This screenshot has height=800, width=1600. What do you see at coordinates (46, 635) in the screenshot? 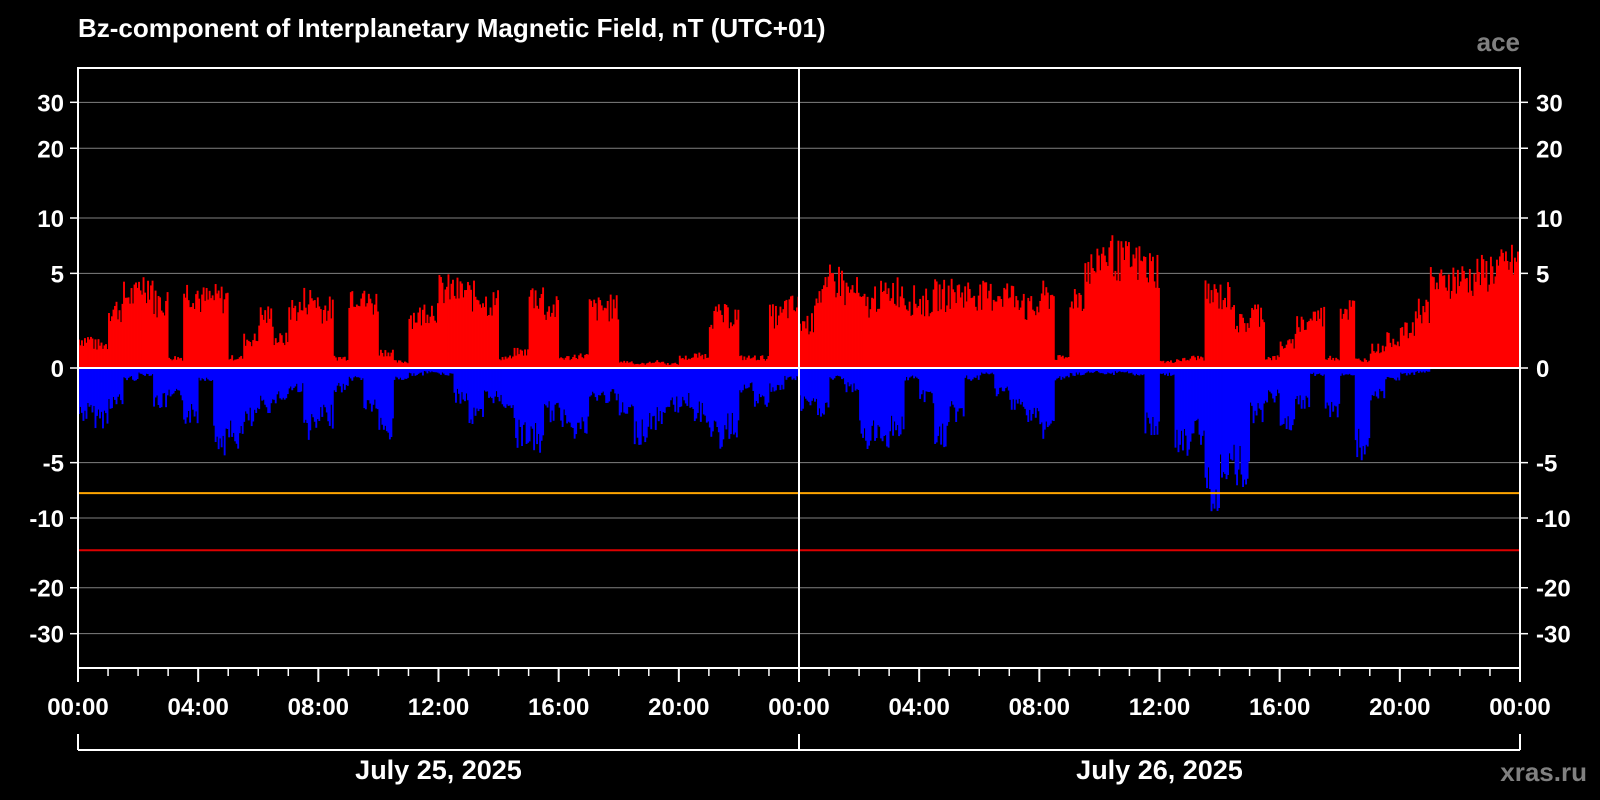
I see `y-tick-label-left: -30` at bounding box center [46, 635].